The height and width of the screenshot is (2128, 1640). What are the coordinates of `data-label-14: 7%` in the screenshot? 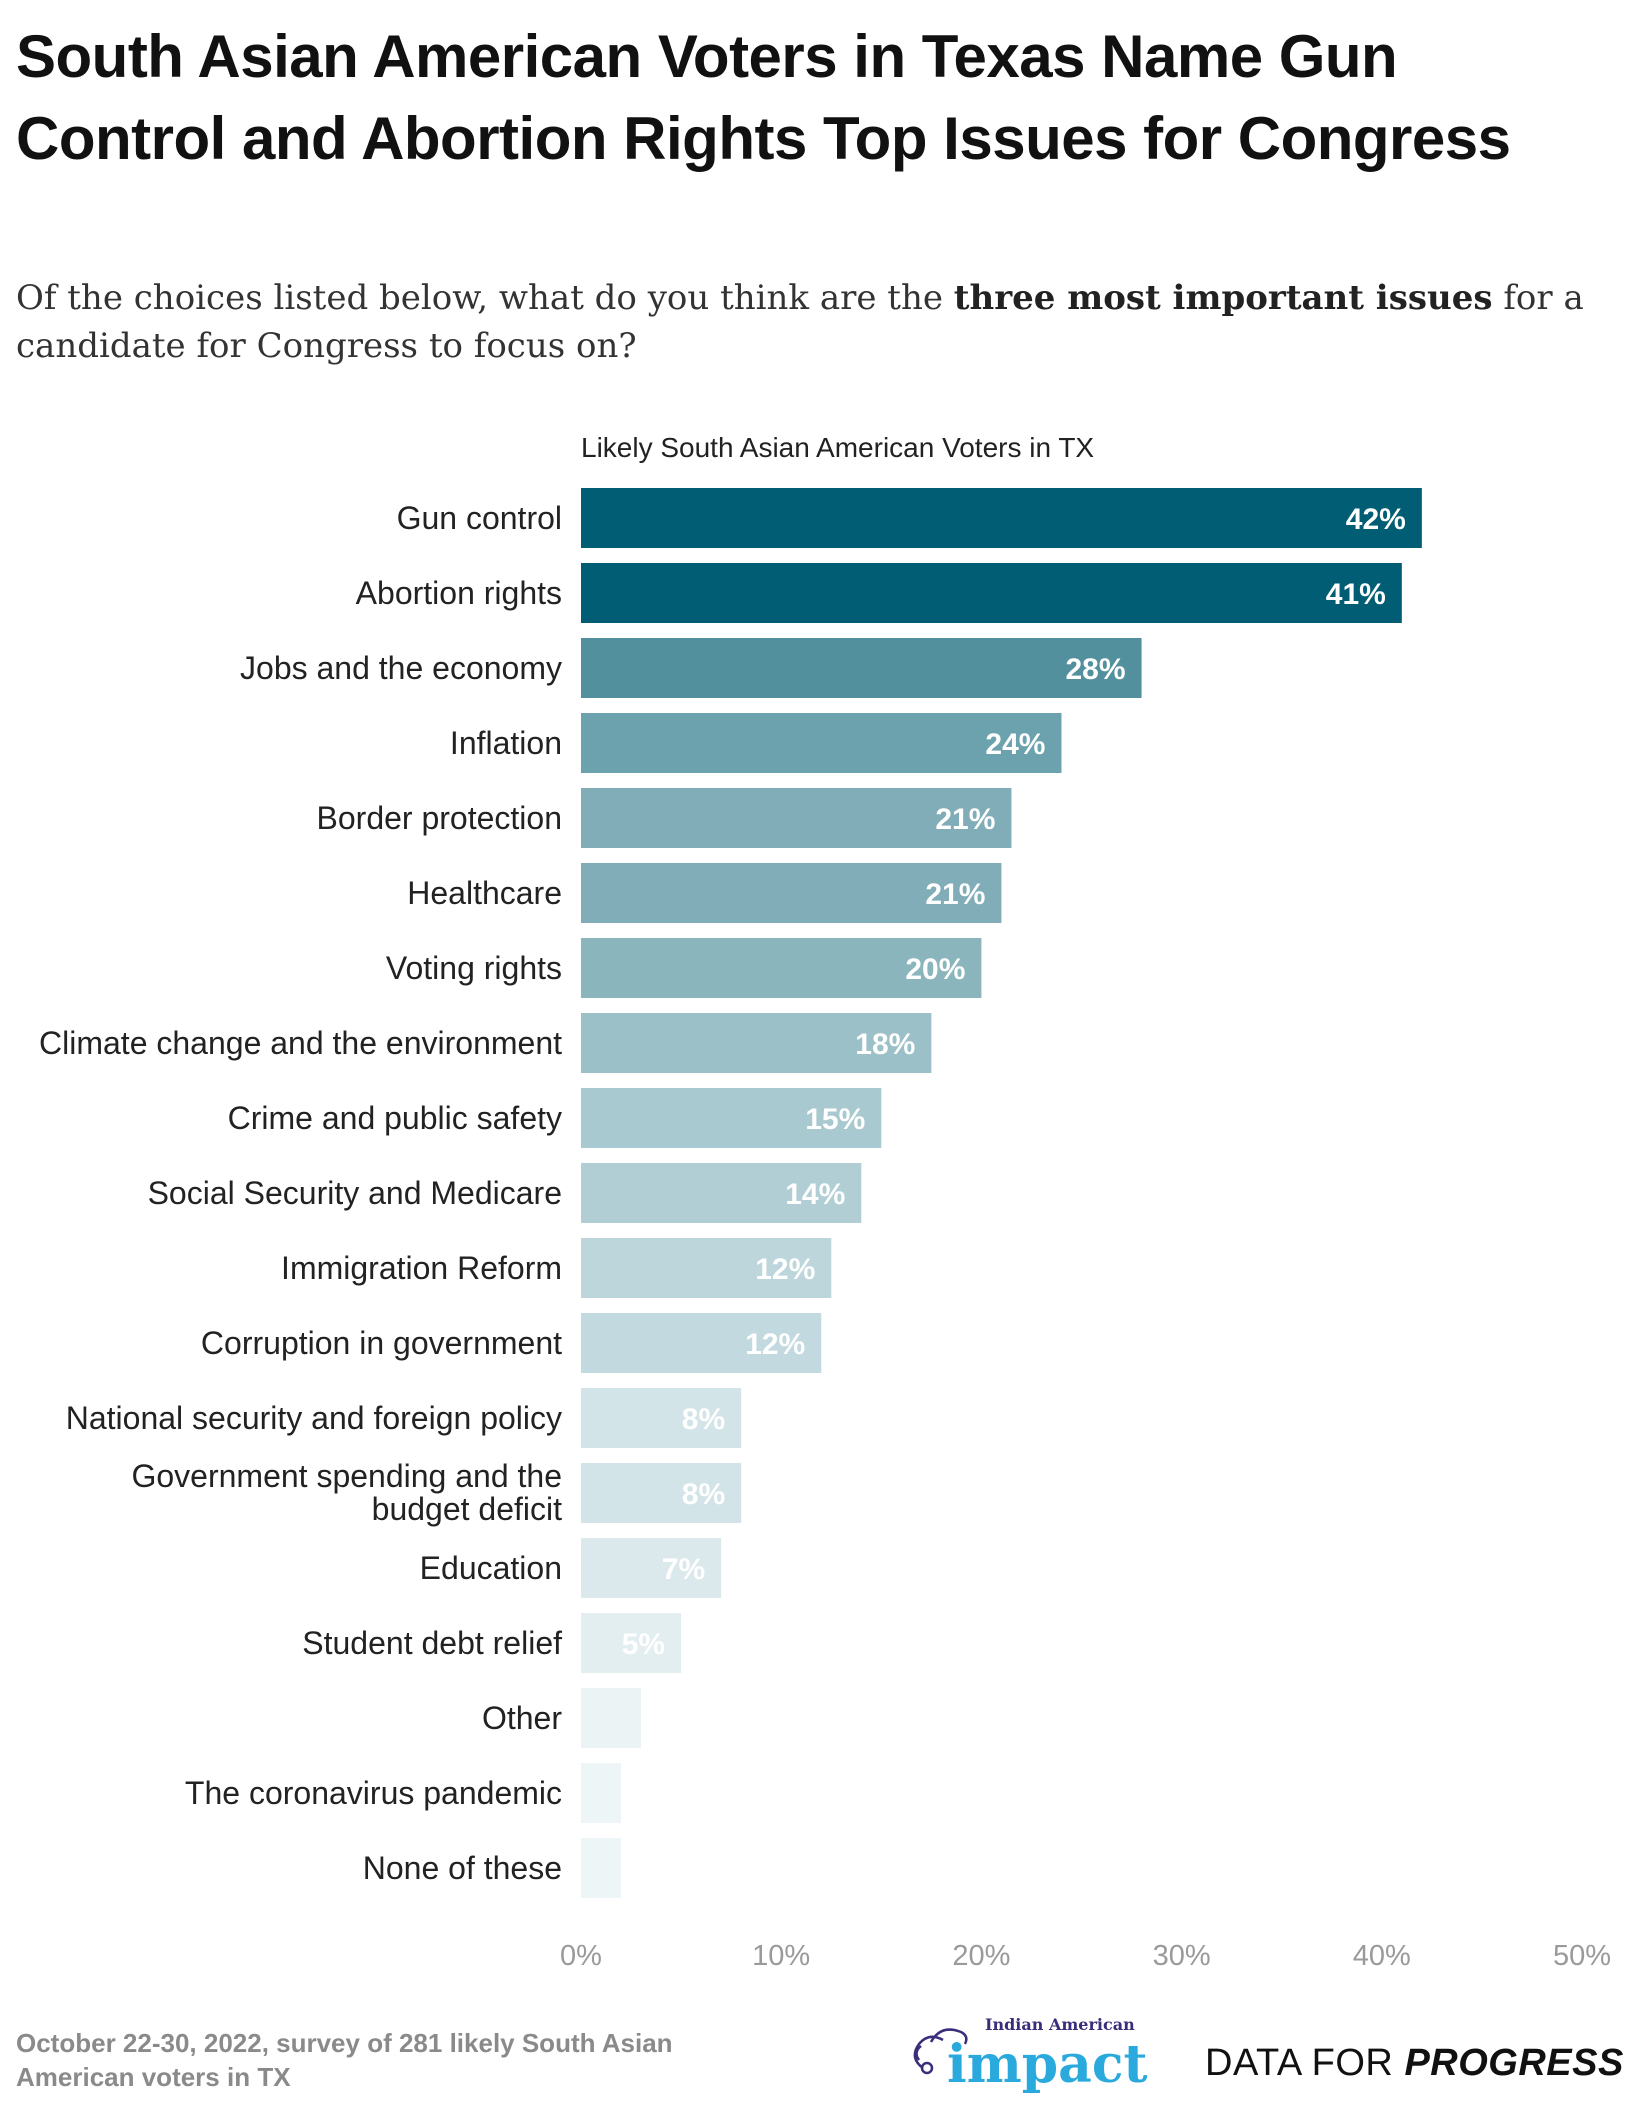 It's located at (683, 1569).